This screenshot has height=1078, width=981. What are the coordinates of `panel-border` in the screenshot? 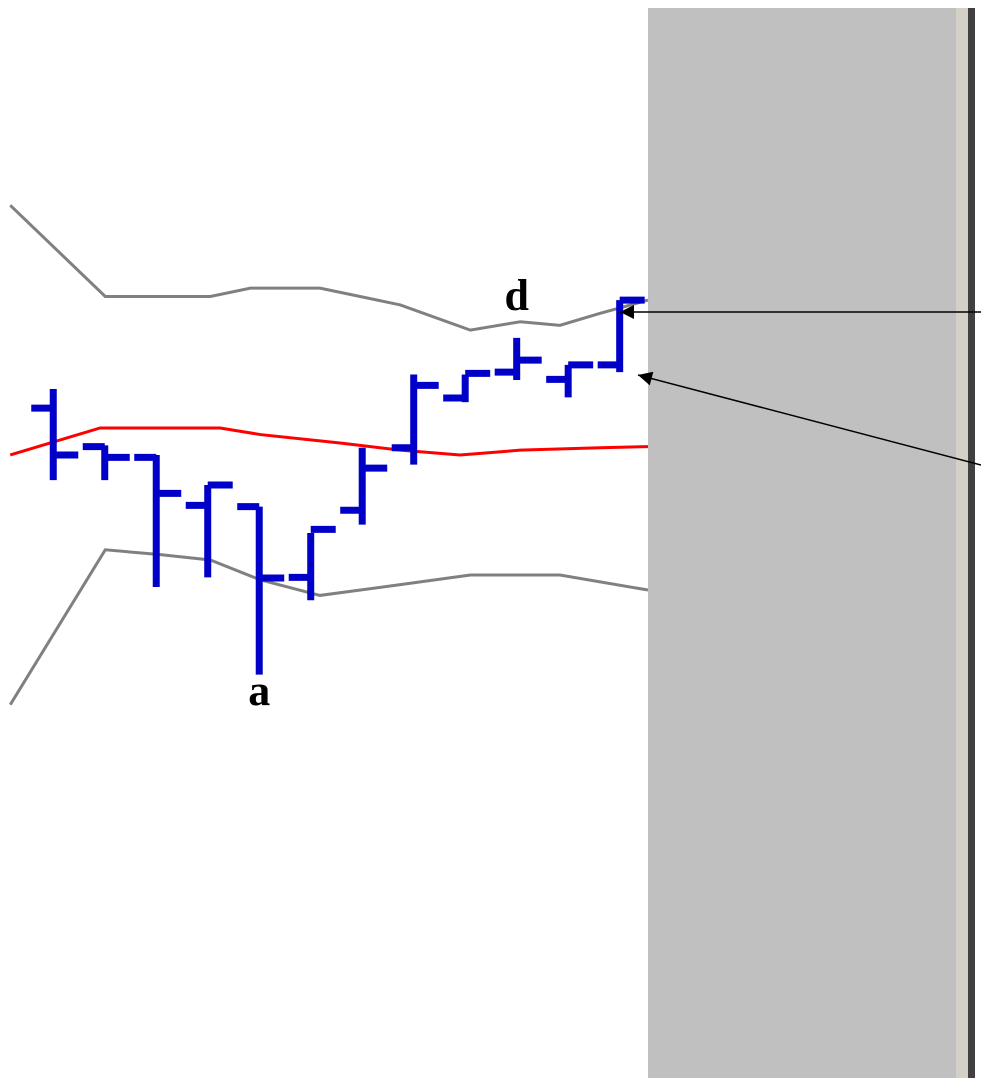 It's located at (962, 543).